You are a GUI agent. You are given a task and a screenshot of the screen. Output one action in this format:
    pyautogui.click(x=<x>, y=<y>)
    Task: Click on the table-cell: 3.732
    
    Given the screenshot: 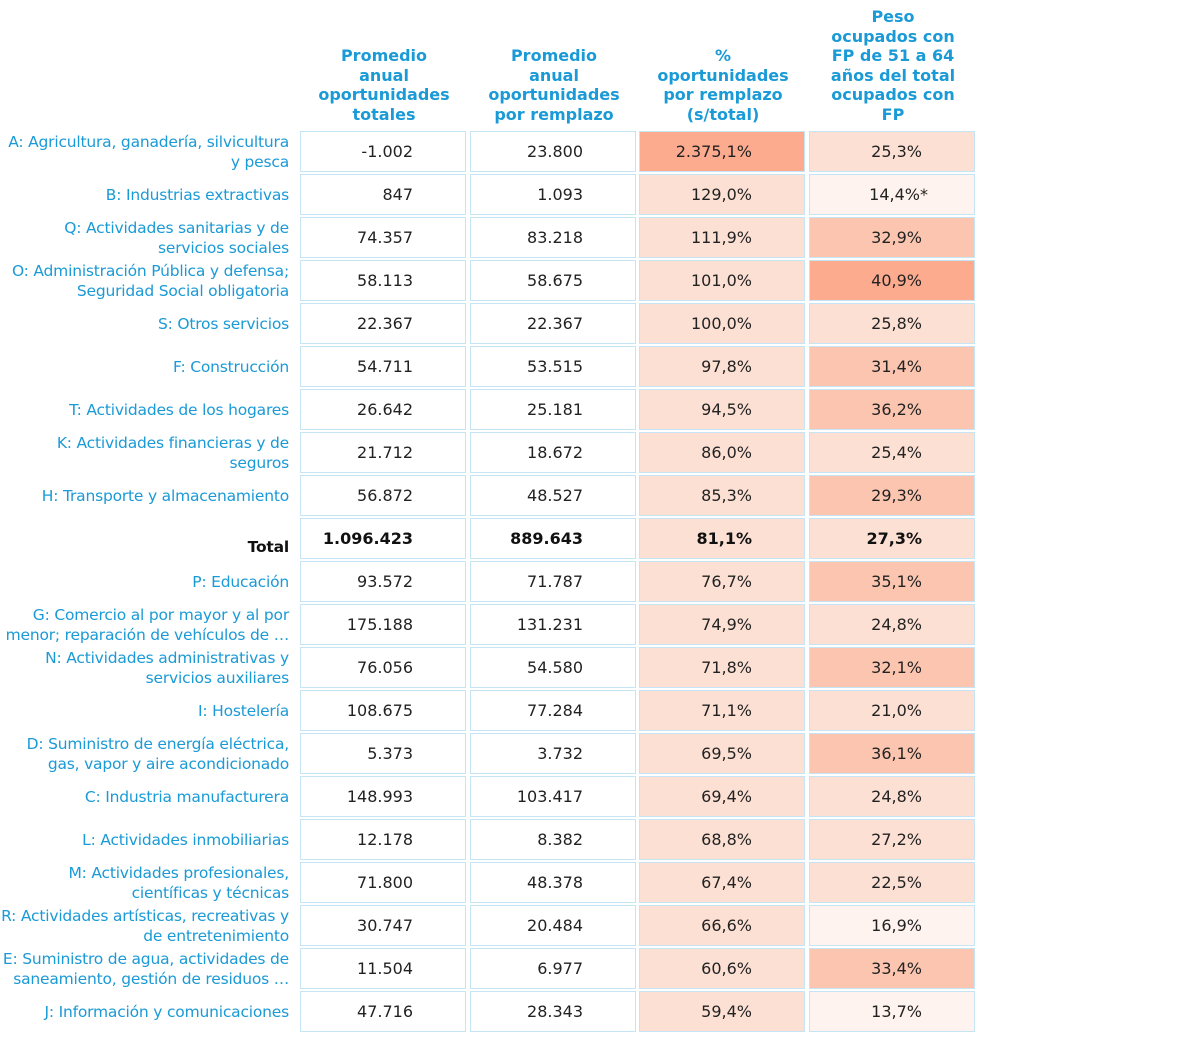 What is the action you would take?
    pyautogui.click(x=553, y=753)
    